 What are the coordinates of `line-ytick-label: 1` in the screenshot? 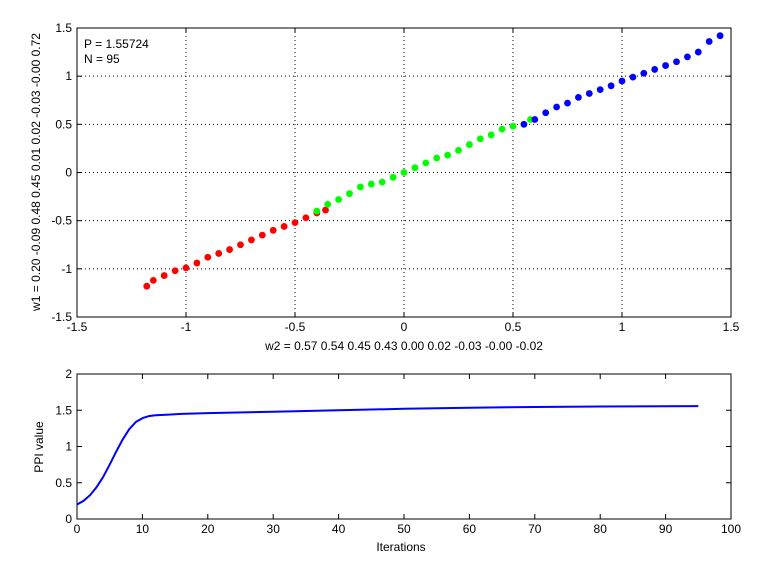 It's located at (68, 447).